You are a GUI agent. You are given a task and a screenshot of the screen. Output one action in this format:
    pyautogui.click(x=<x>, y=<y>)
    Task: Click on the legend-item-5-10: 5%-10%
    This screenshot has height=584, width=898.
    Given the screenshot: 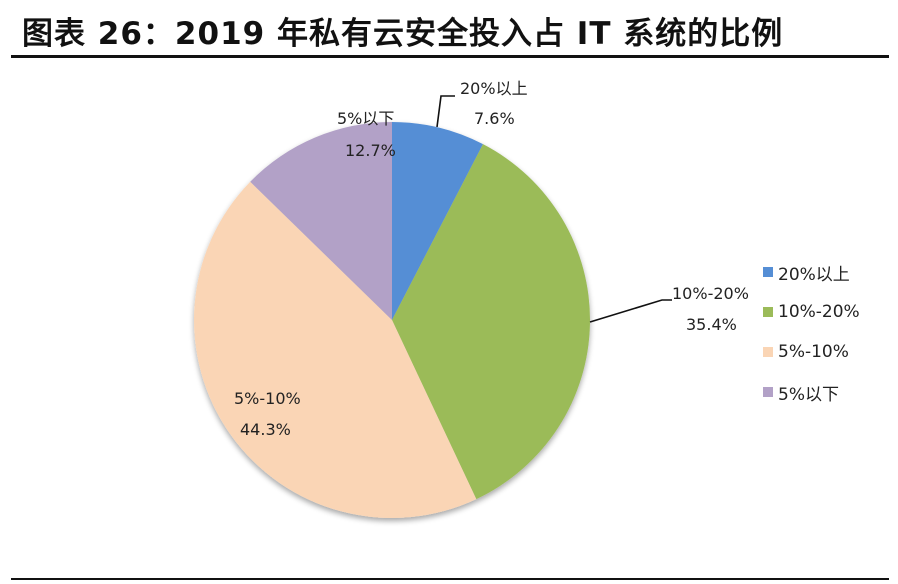 What is the action you would take?
    pyautogui.click(x=811, y=352)
    